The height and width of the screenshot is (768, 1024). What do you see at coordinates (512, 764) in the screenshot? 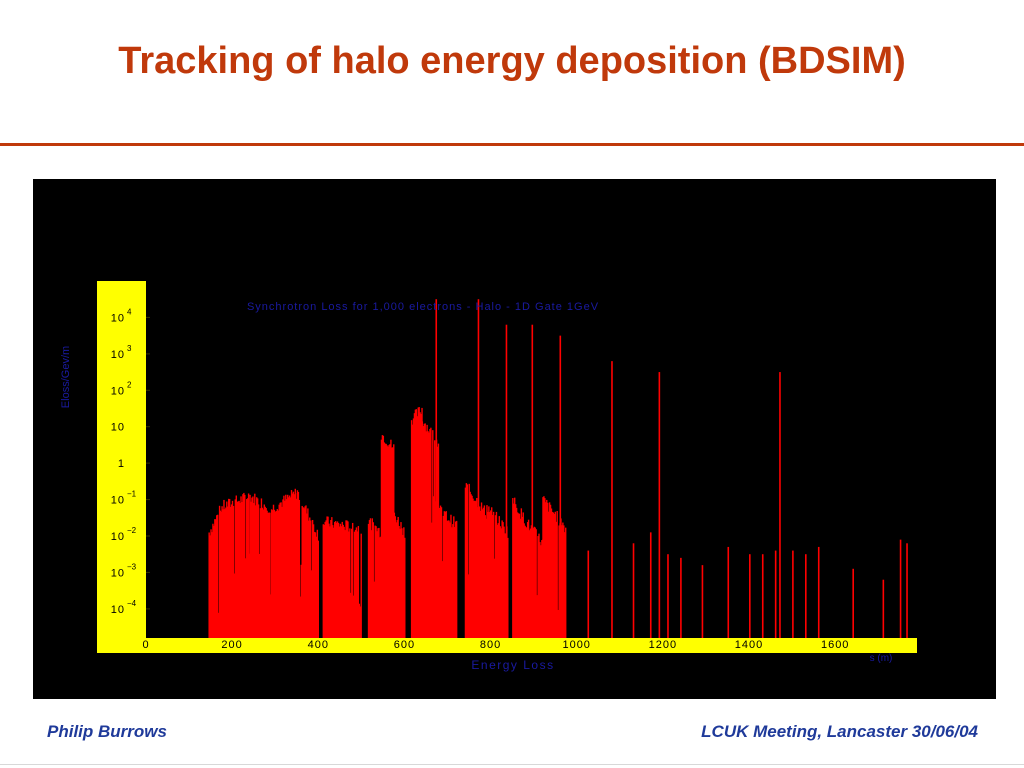
I see `footer-divider` at bounding box center [512, 764].